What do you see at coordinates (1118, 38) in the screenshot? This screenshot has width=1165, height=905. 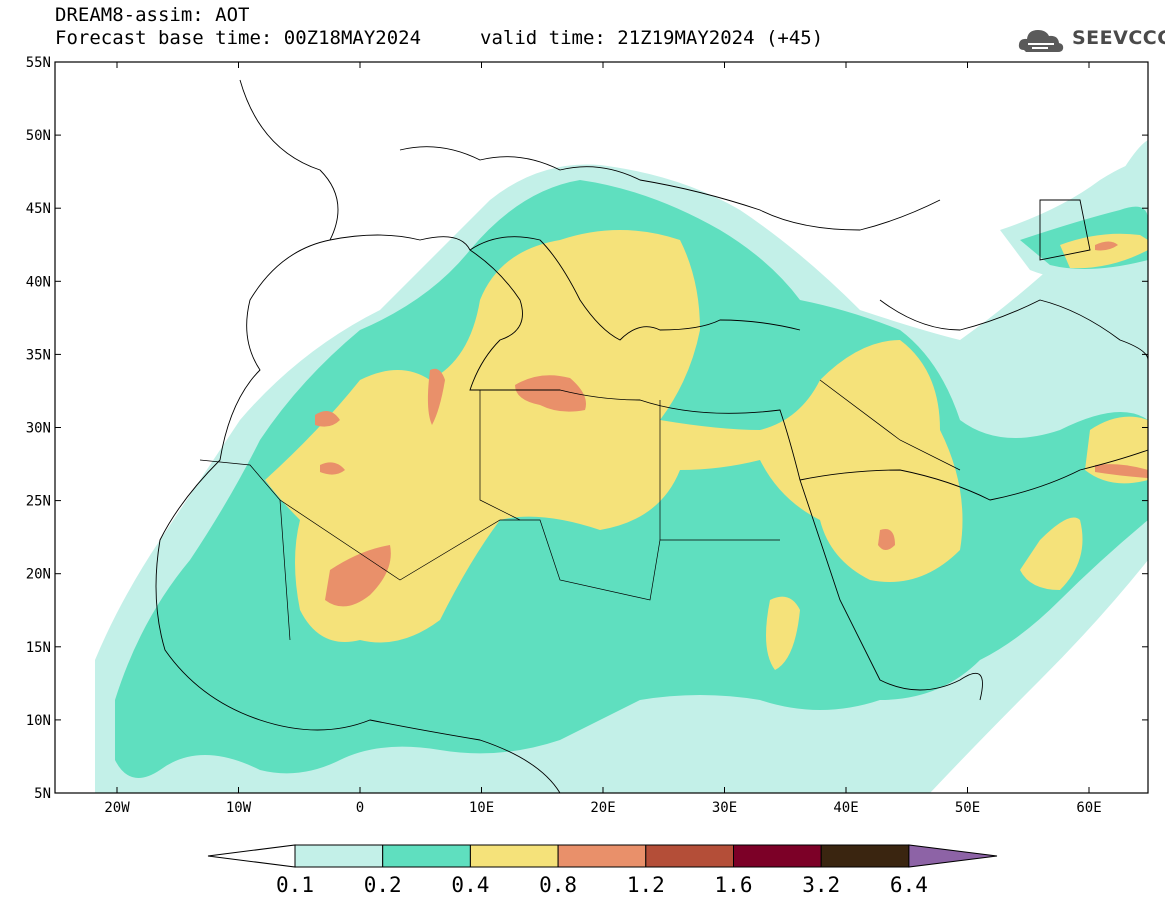 I see `logo-text: SEEVCCC` at bounding box center [1118, 38].